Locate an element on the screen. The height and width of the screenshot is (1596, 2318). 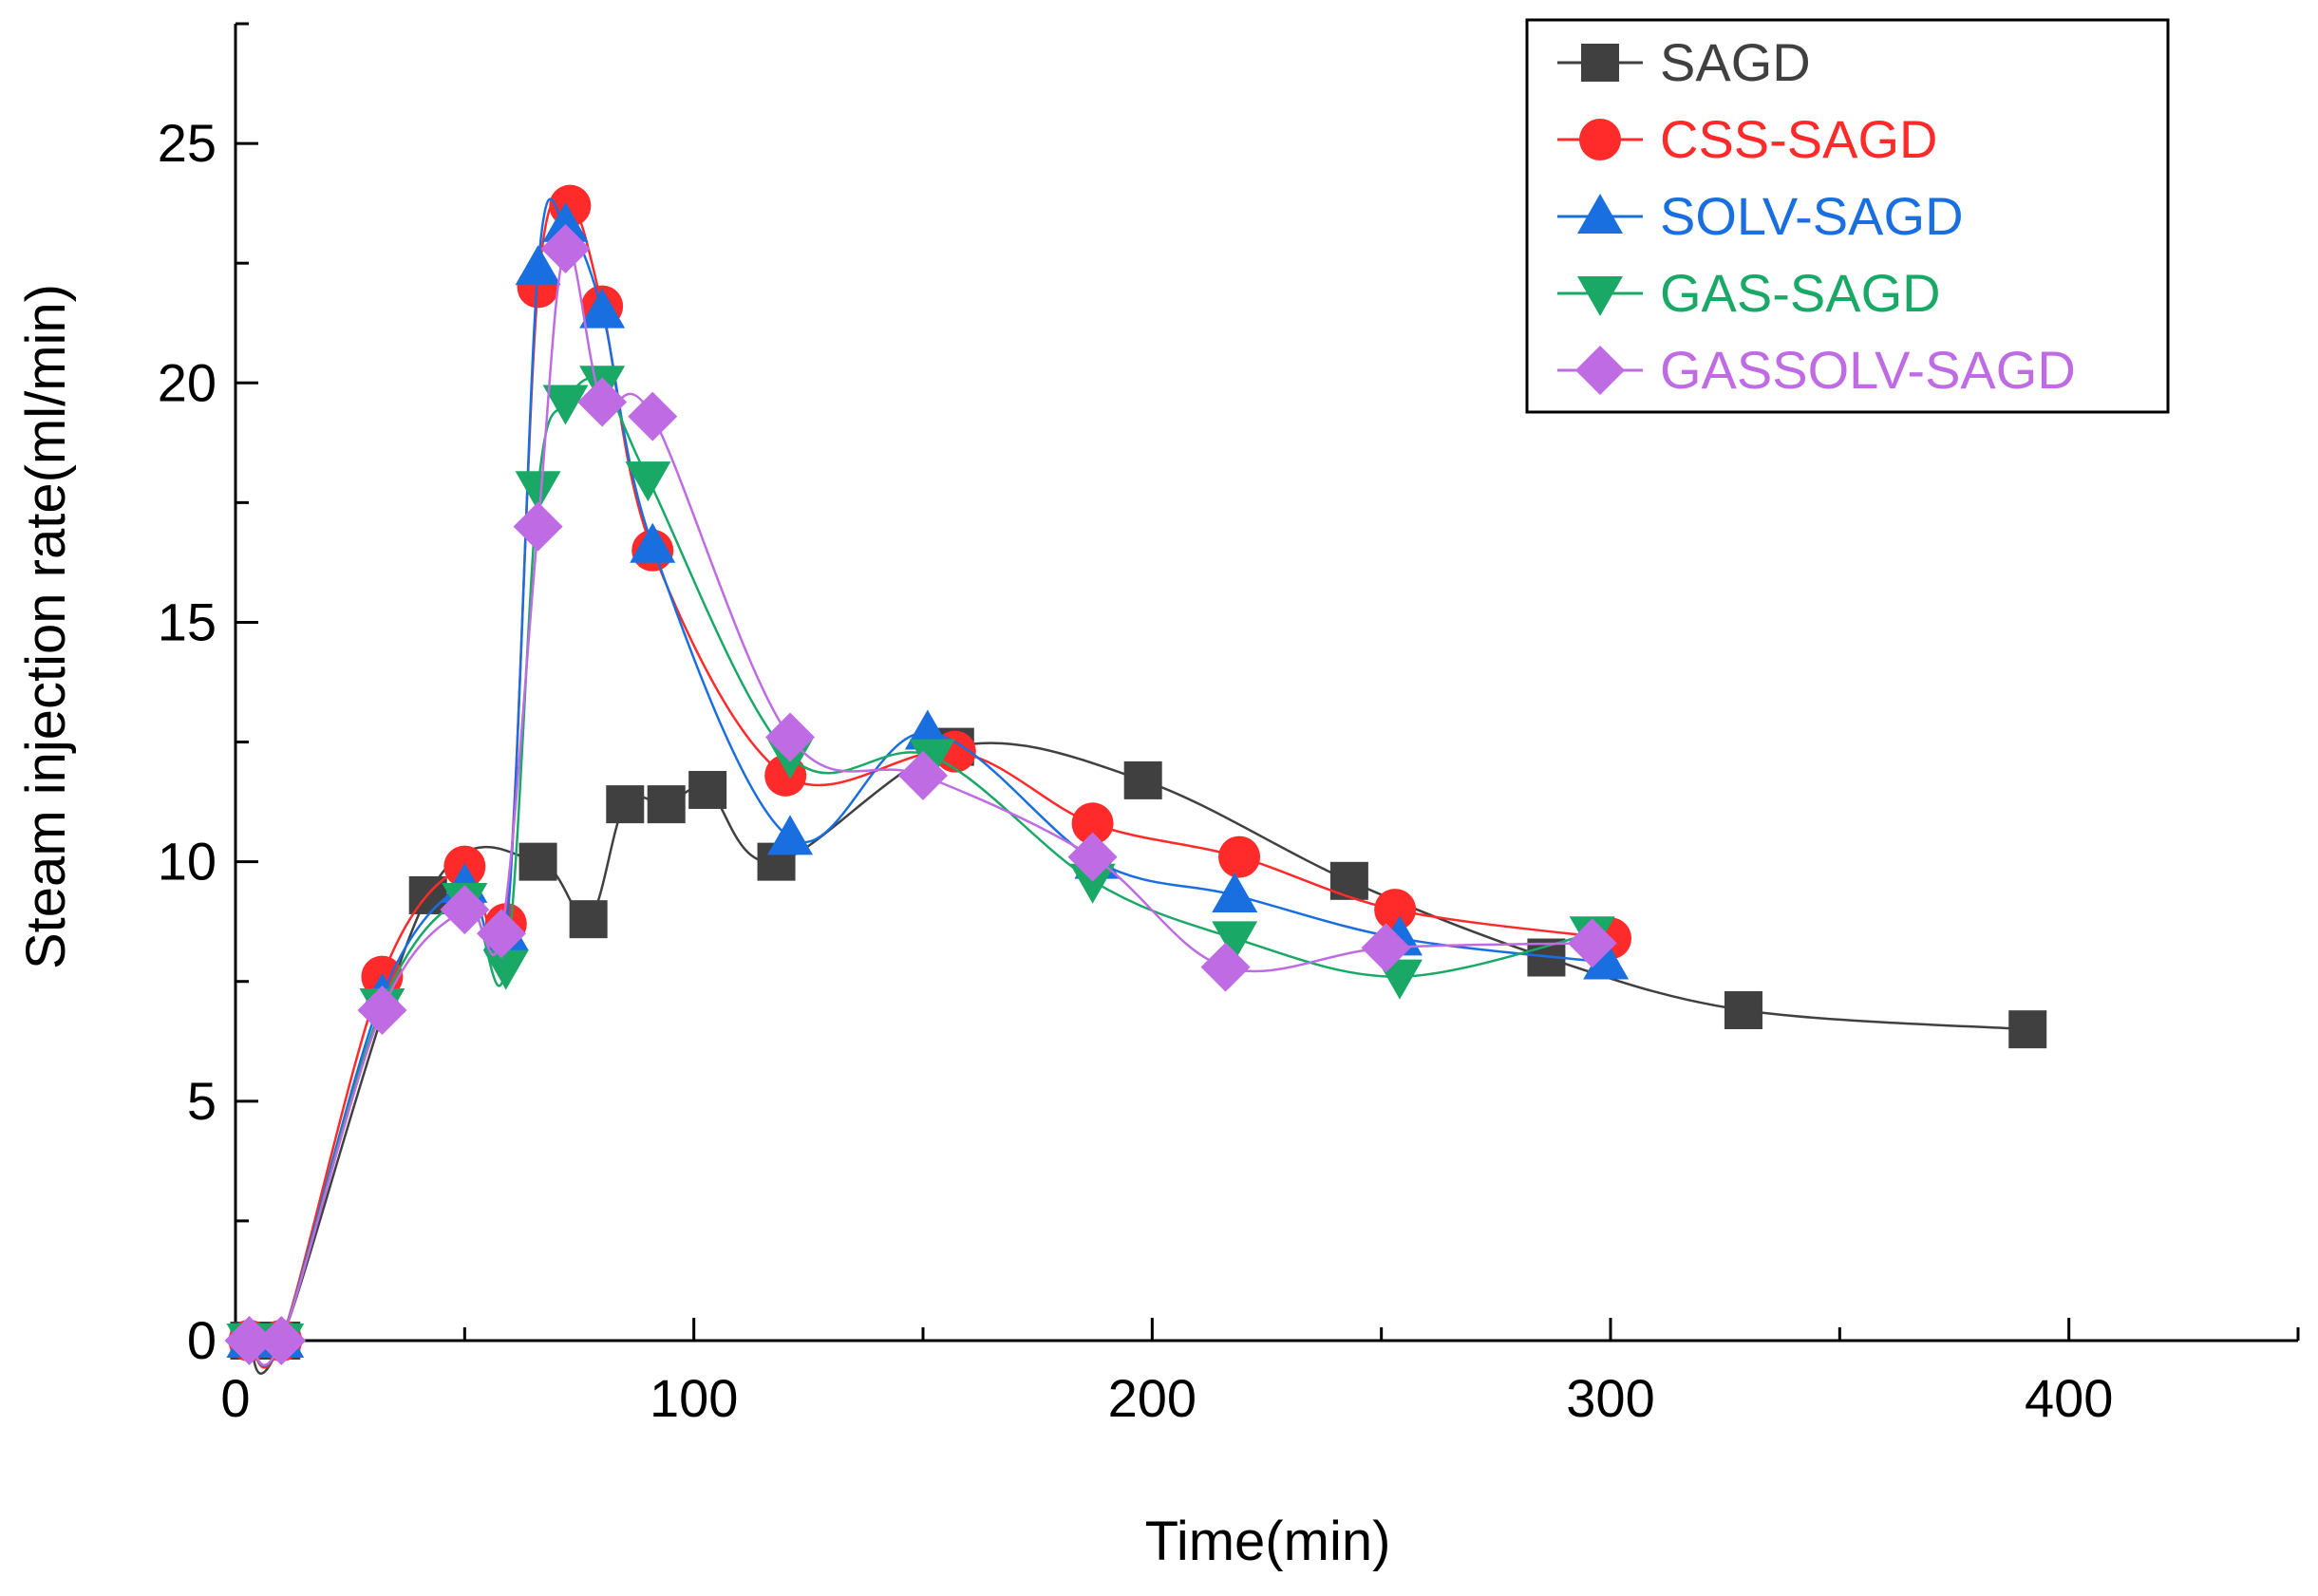
x-tick-label: 300 is located at coordinates (1610, 1398).